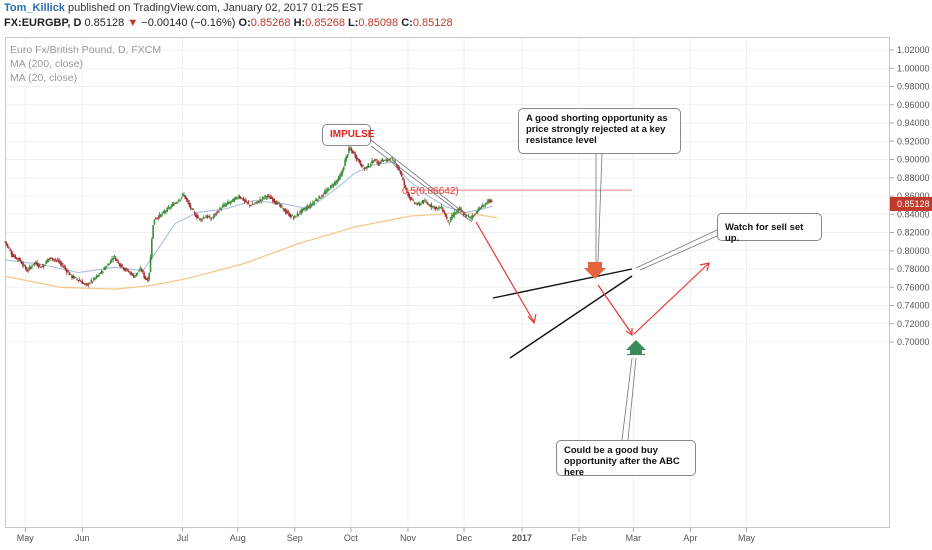 The image size is (932, 550). What do you see at coordinates (348, 135) in the screenshot?
I see `impulse-note: IMPULSE` at bounding box center [348, 135].